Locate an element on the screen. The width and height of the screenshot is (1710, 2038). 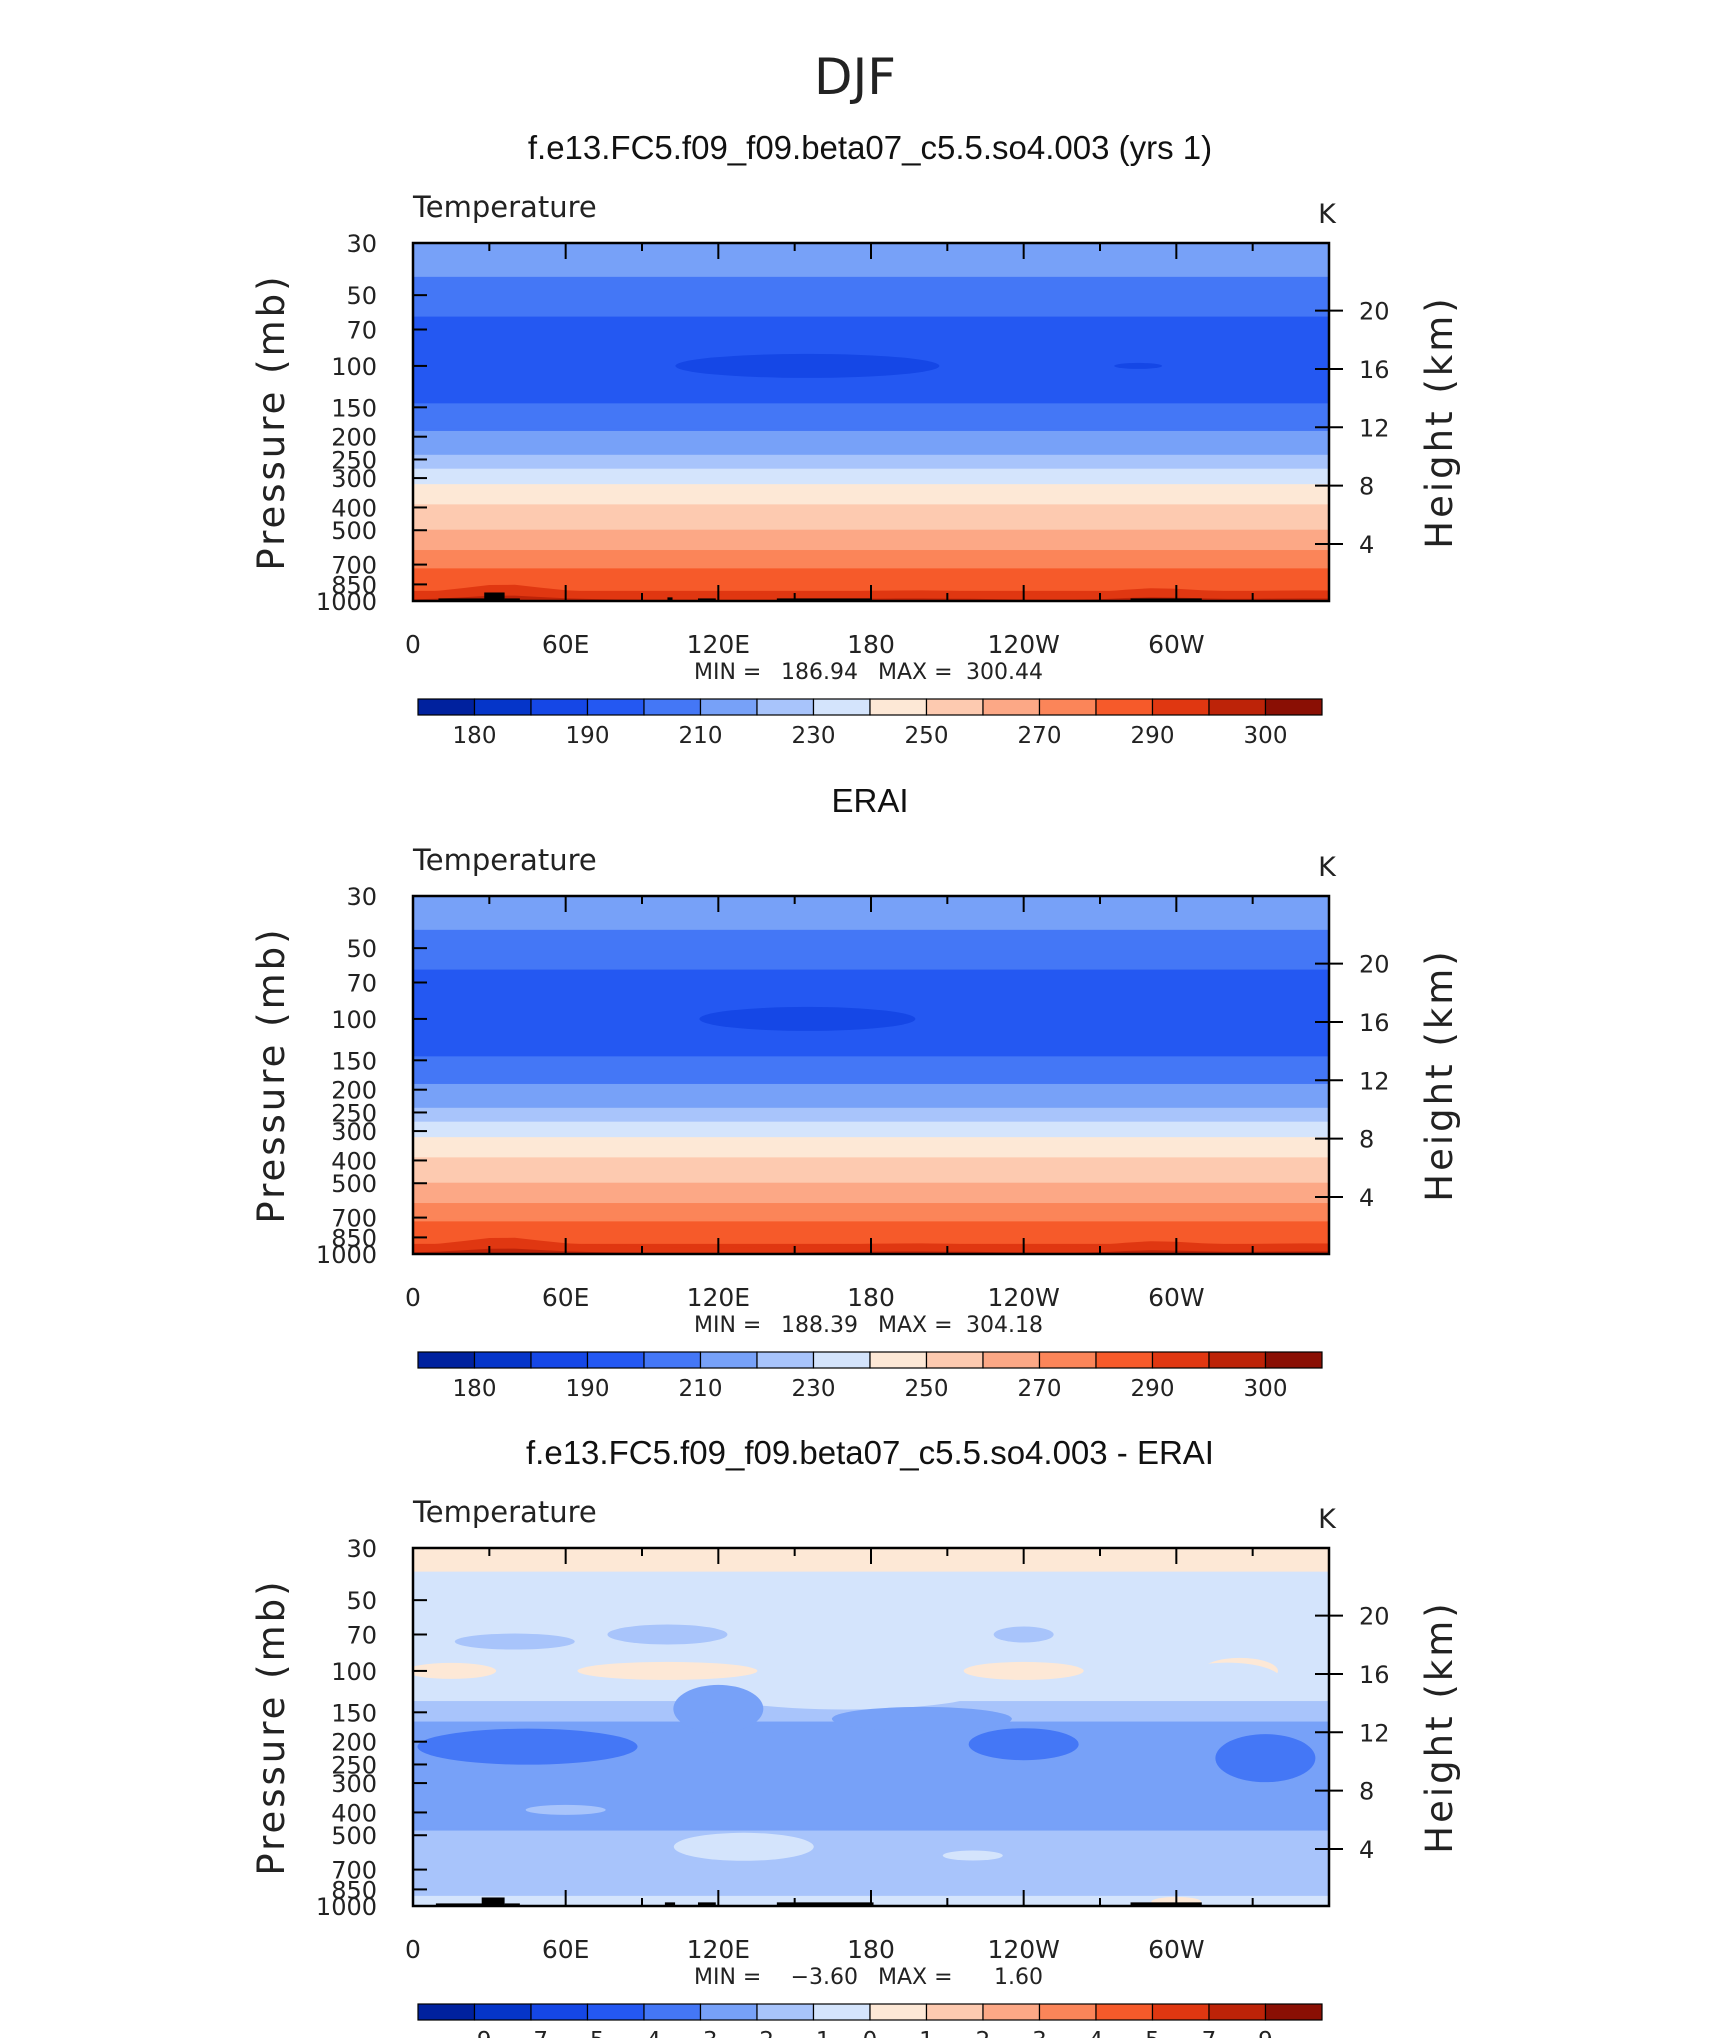
colorbar-label: 210 is located at coordinates (701, 736).